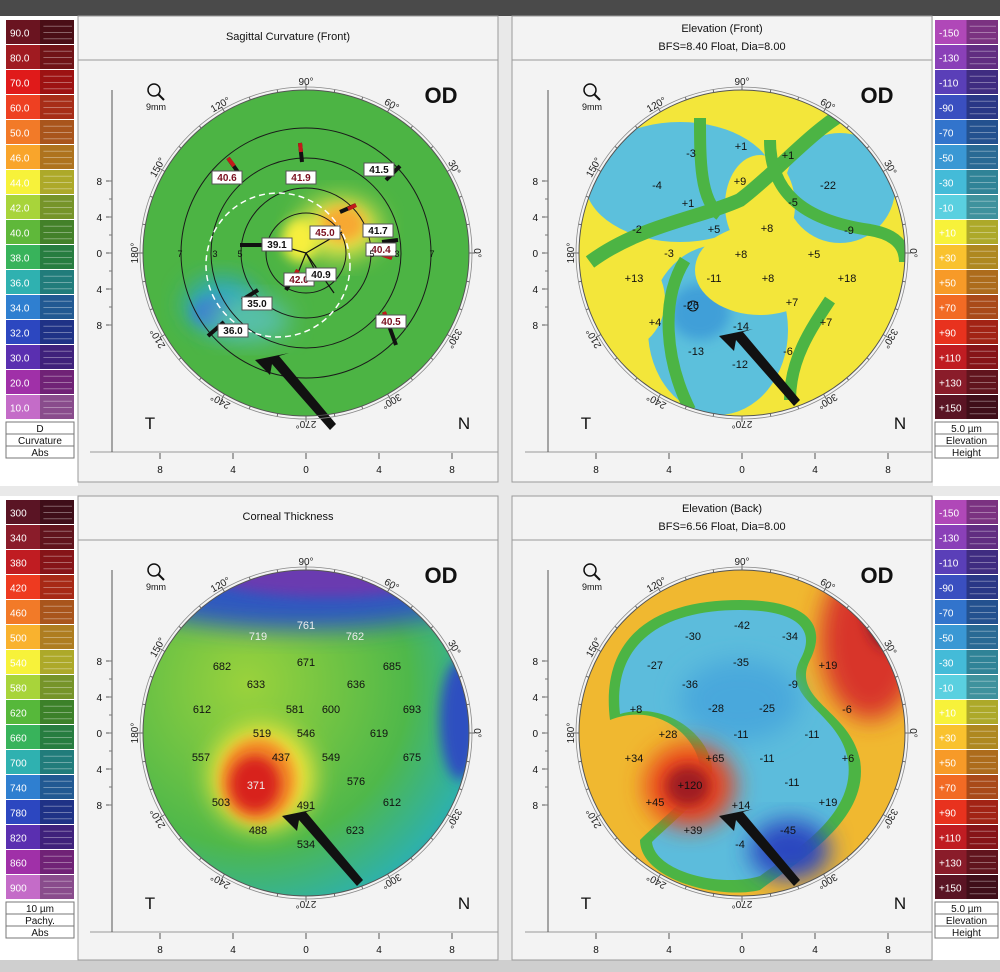 This screenshot has height=972, width=1000. What do you see at coordinates (331, 758) in the screenshot?
I see `value-label: 549` at bounding box center [331, 758].